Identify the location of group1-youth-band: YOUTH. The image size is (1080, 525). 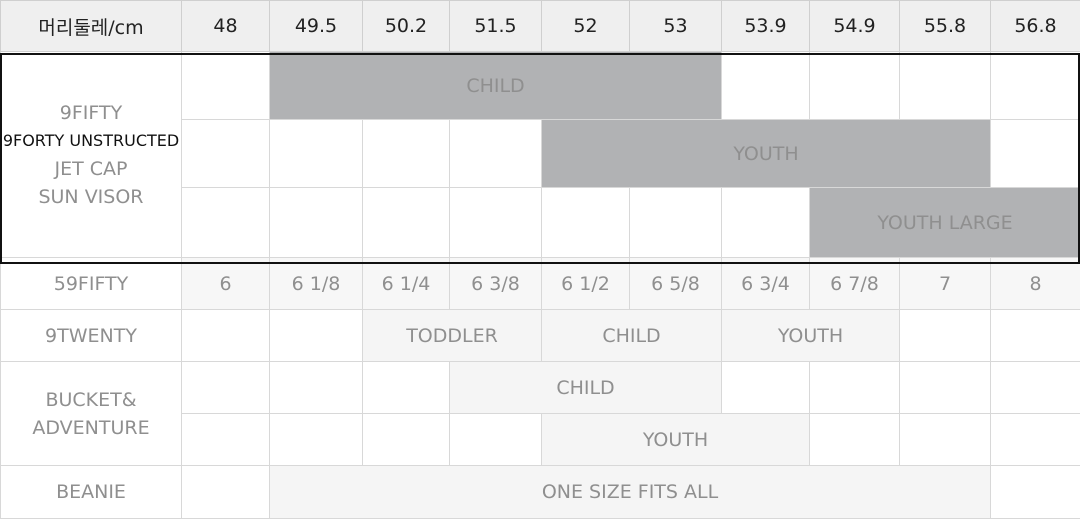
(766, 153).